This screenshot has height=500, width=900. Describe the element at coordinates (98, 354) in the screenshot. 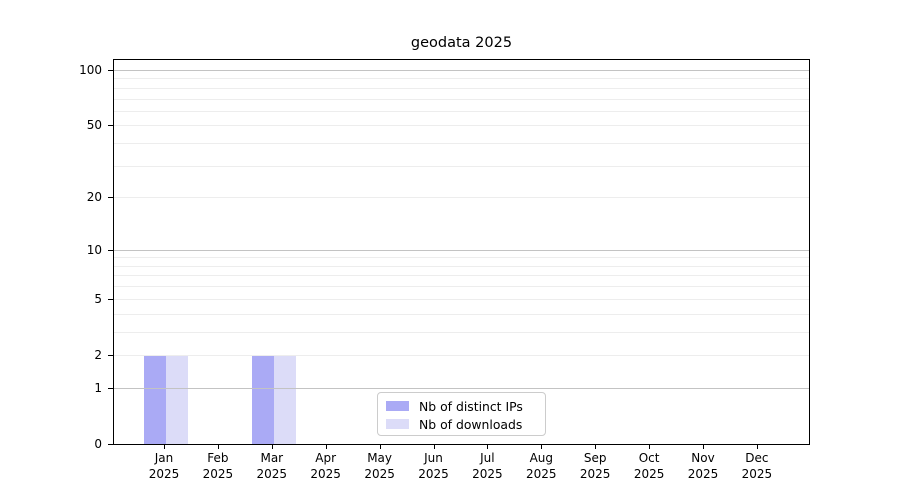

I see `y-tick-label: 2` at that location.